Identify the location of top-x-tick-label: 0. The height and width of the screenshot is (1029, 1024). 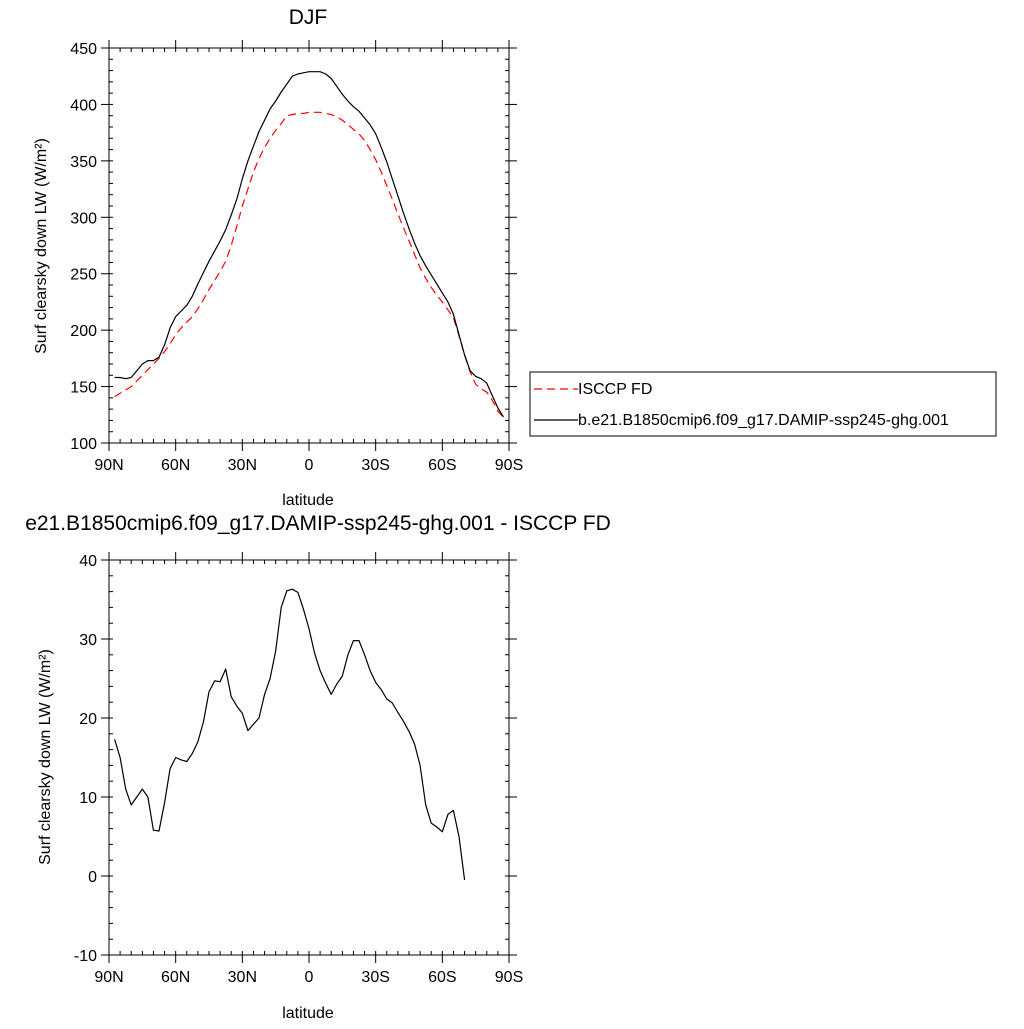
(309, 465).